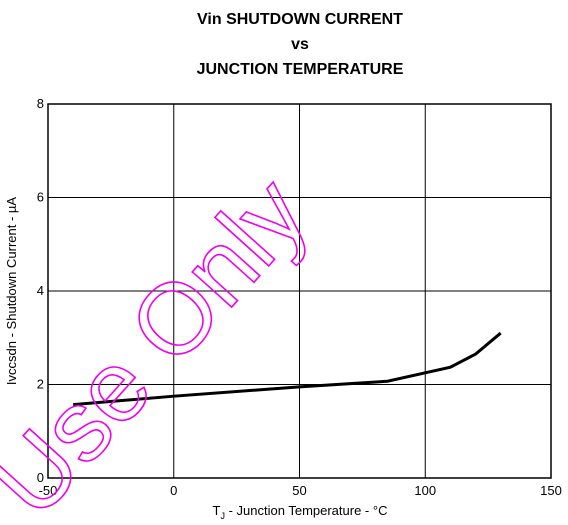 Image resolution: width=568 pixels, height=525 pixels. What do you see at coordinates (40, 290) in the screenshot?
I see `y-tick-label: 4` at bounding box center [40, 290].